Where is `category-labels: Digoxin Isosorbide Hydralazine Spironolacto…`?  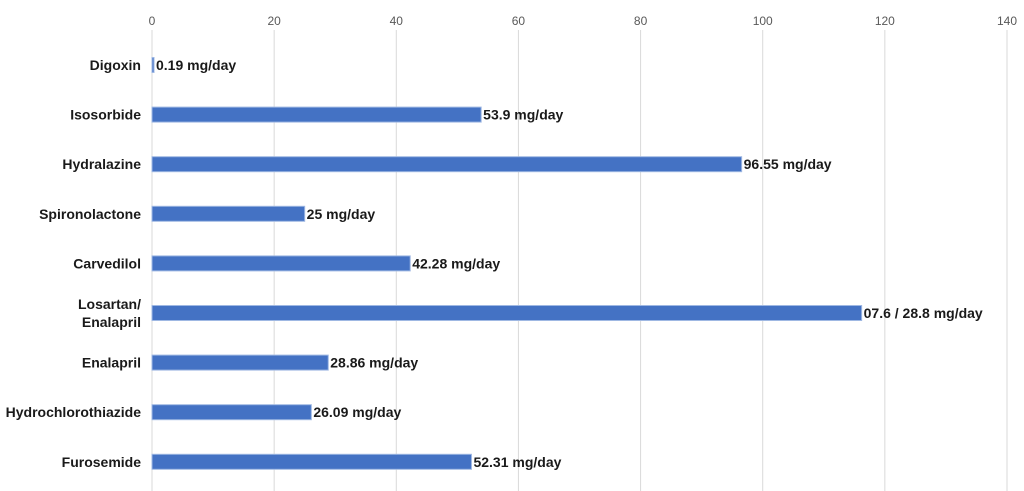 category-labels: Digoxin Isosorbide Hydralazine Spironolacto… is located at coordinates (74, 263).